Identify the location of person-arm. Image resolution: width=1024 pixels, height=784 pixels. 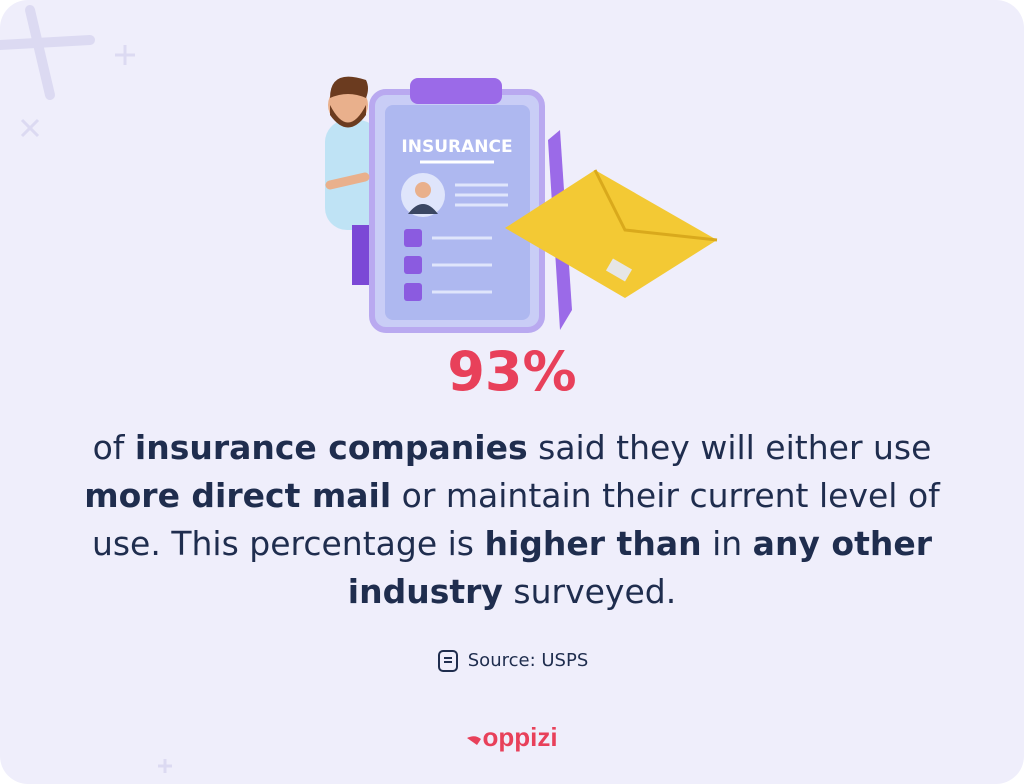
(347, 181).